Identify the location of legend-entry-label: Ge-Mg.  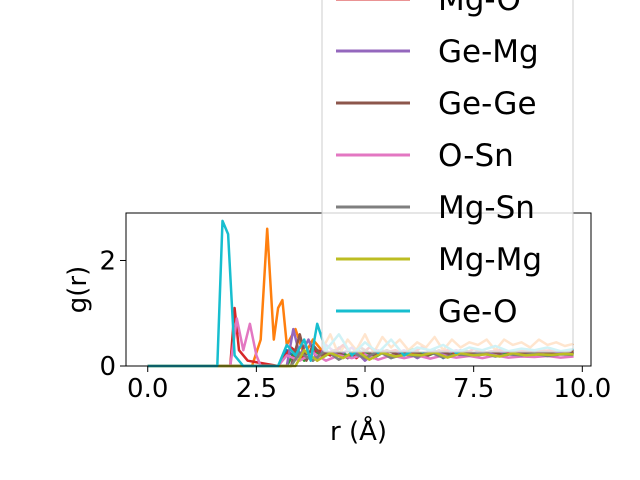
(488, 52).